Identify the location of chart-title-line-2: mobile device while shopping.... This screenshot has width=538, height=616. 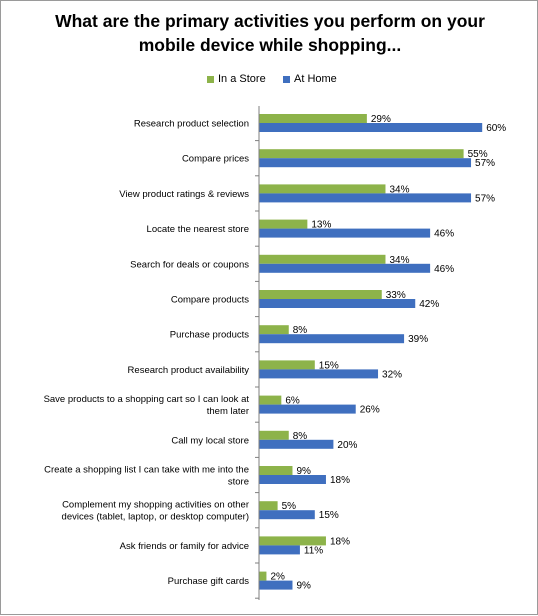
(270, 45).